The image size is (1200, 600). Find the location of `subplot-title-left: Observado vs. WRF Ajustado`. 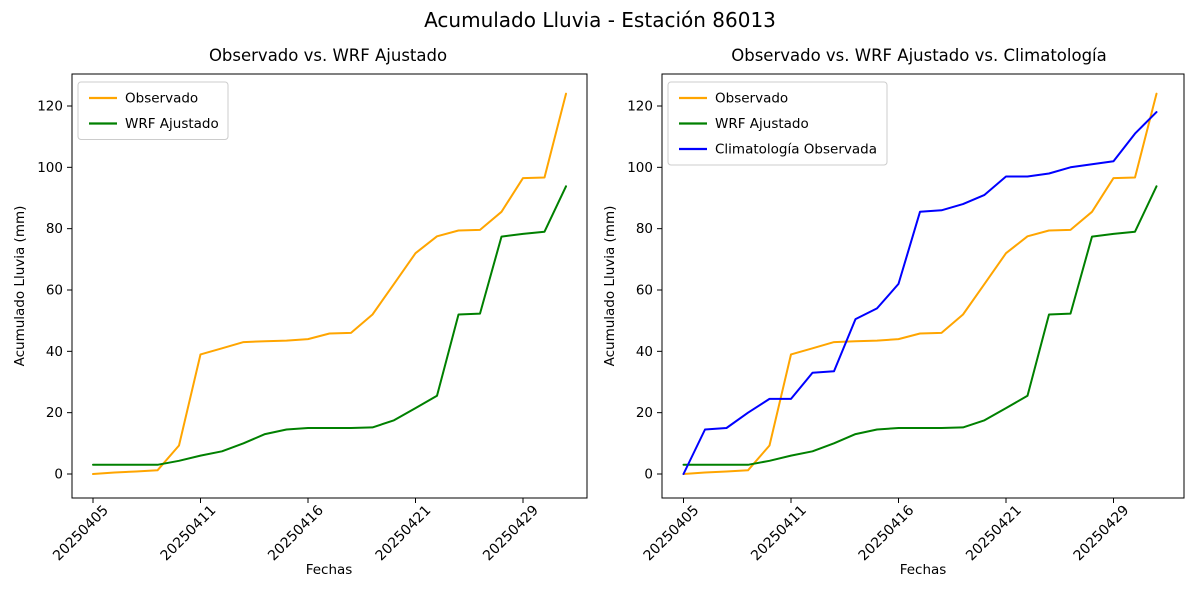

subplot-title-left: Observado vs. WRF Ajustado is located at coordinates (328, 55).